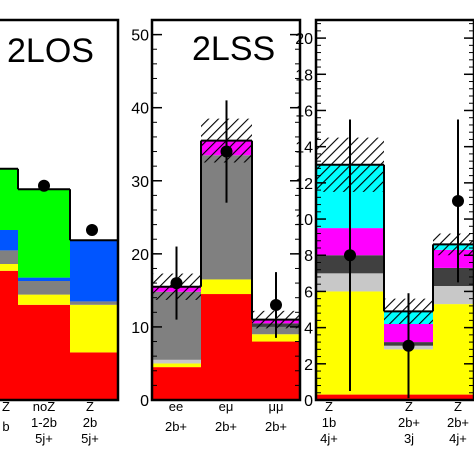 The height and width of the screenshot is (474, 474). I want to click on y-tick-label: 18, so click(304, 75).